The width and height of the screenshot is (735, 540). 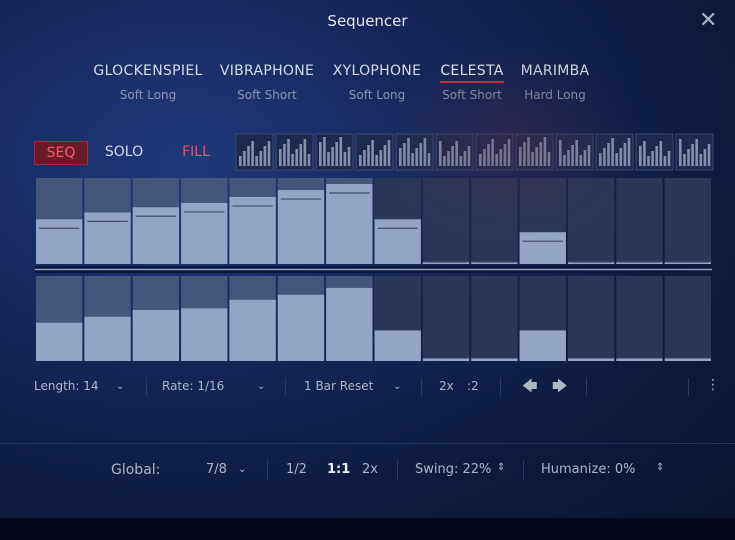 What do you see at coordinates (377, 71) in the screenshot?
I see `instrument-tab: XYLOPHONE` at bounding box center [377, 71].